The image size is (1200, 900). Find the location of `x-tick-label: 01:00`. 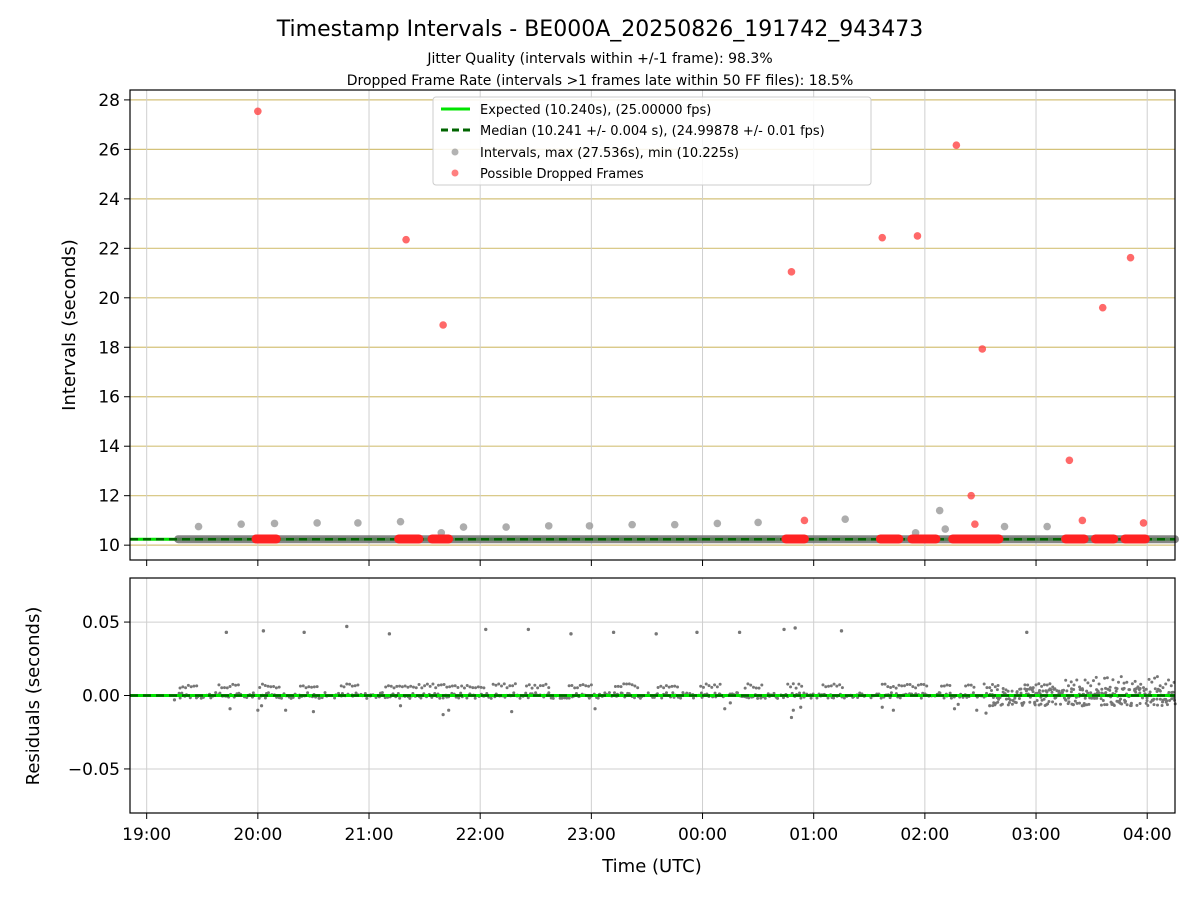

x-tick-label: 01:00 is located at coordinates (813, 835).